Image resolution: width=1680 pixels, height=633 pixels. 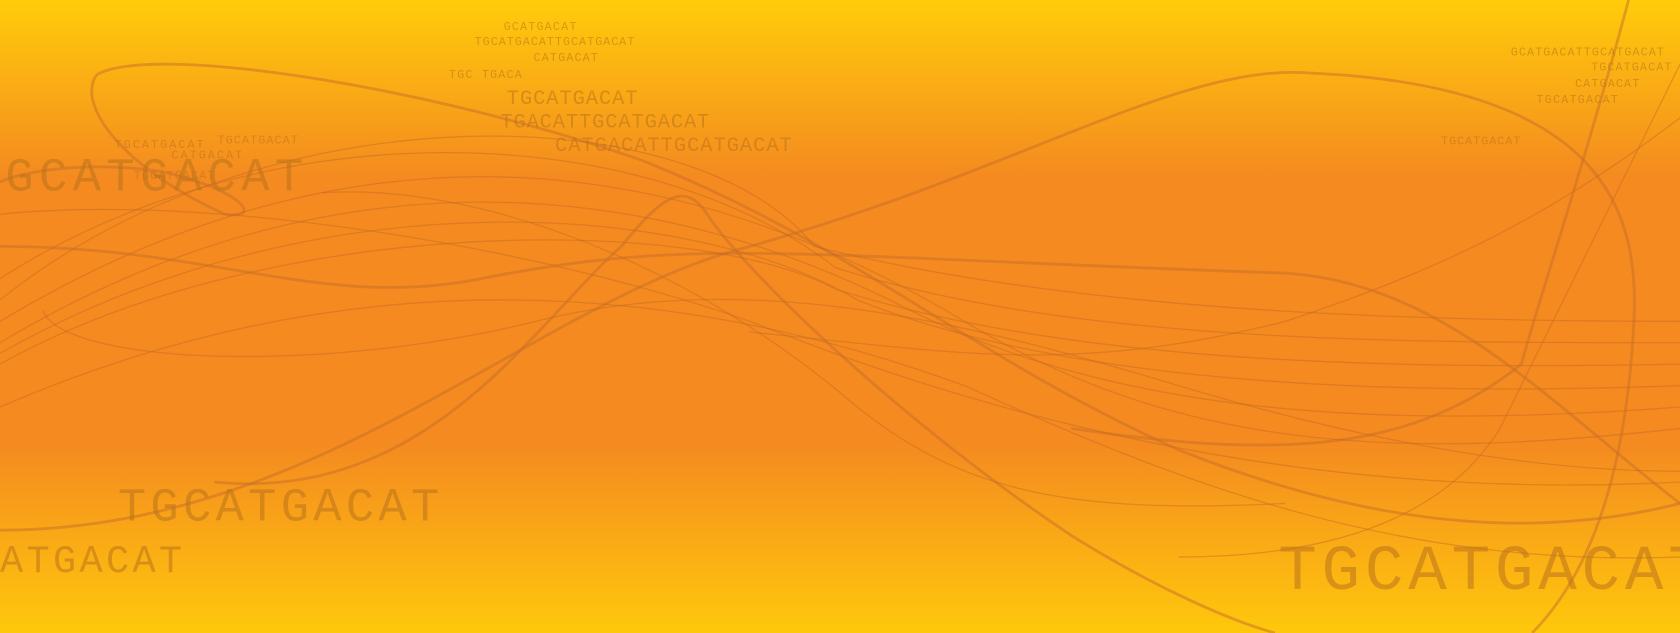 What do you see at coordinates (604, 122) in the screenshot?
I see `dna-text: TGACATTGCATGACAT` at bounding box center [604, 122].